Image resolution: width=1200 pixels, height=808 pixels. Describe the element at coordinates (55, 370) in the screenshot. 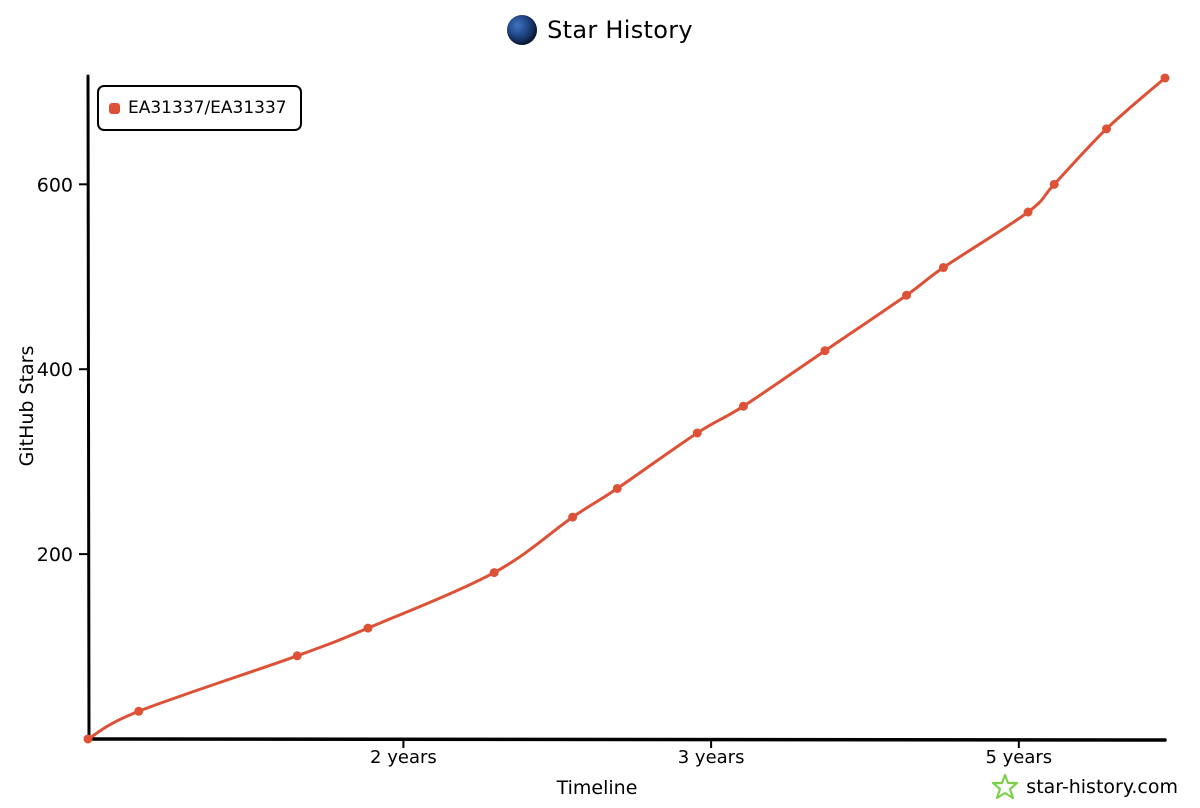

I see `y-tick-label: 400` at that location.